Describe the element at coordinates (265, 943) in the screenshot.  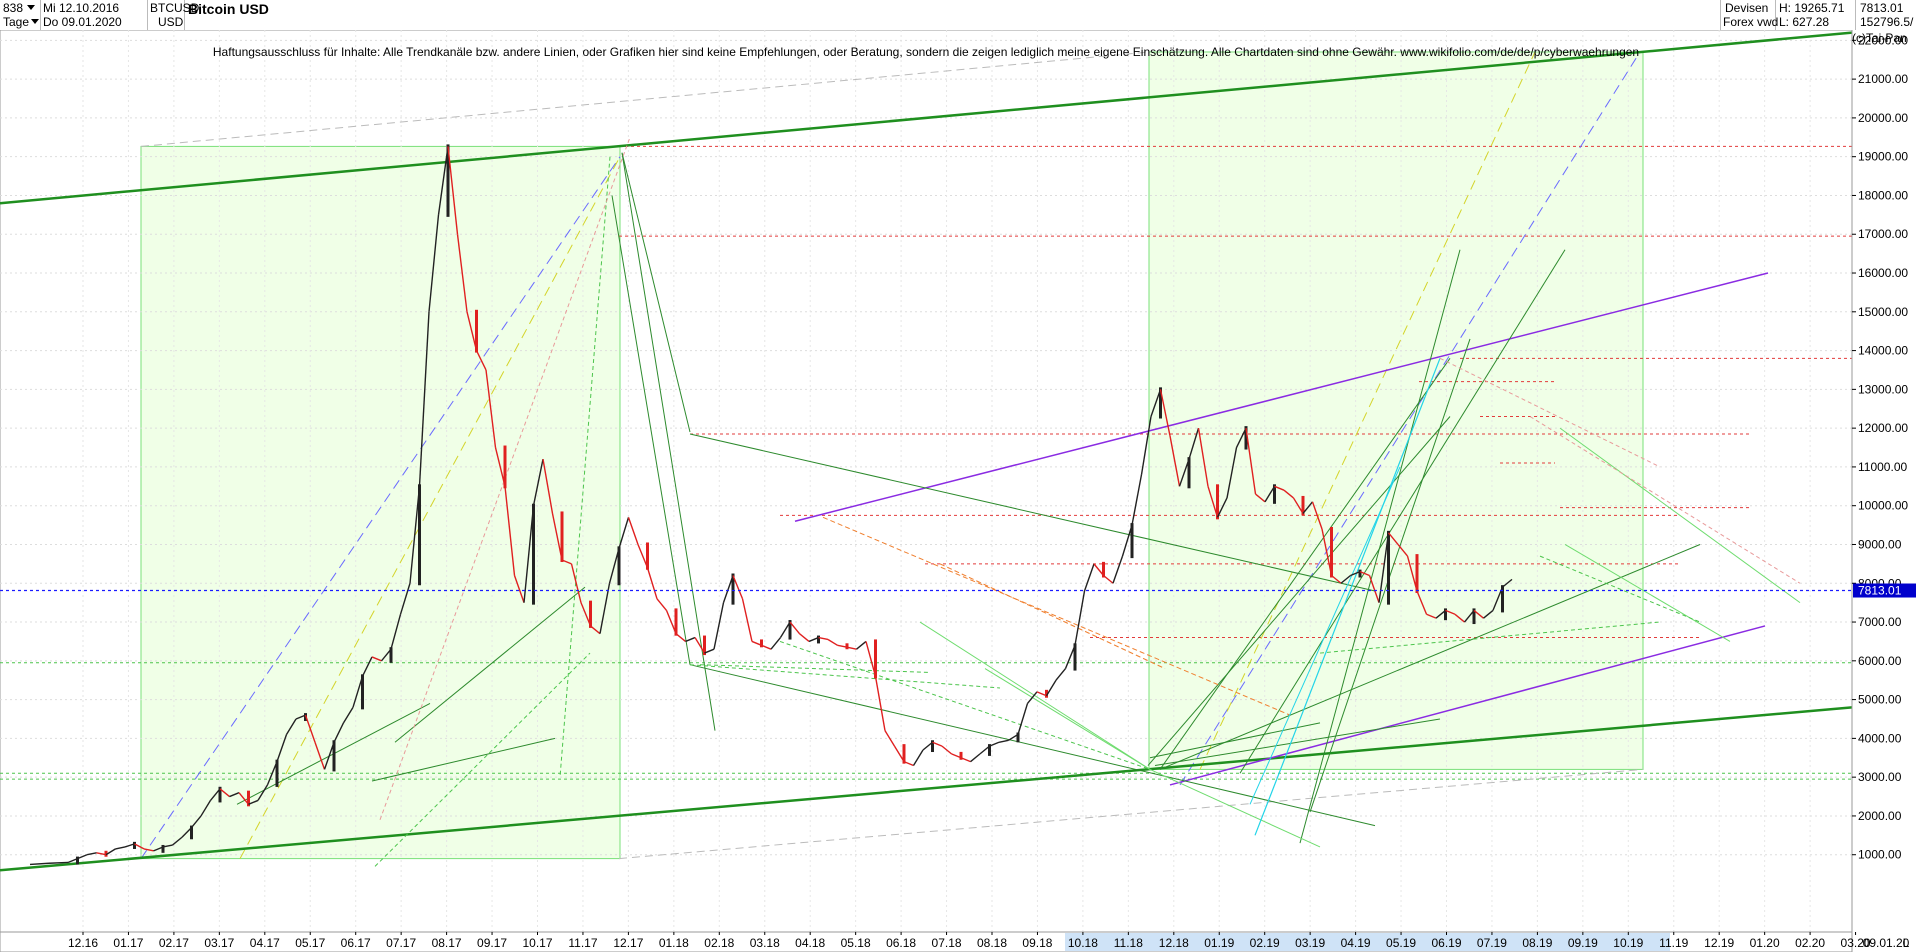
I see `x-tick-label: 04.17` at that location.